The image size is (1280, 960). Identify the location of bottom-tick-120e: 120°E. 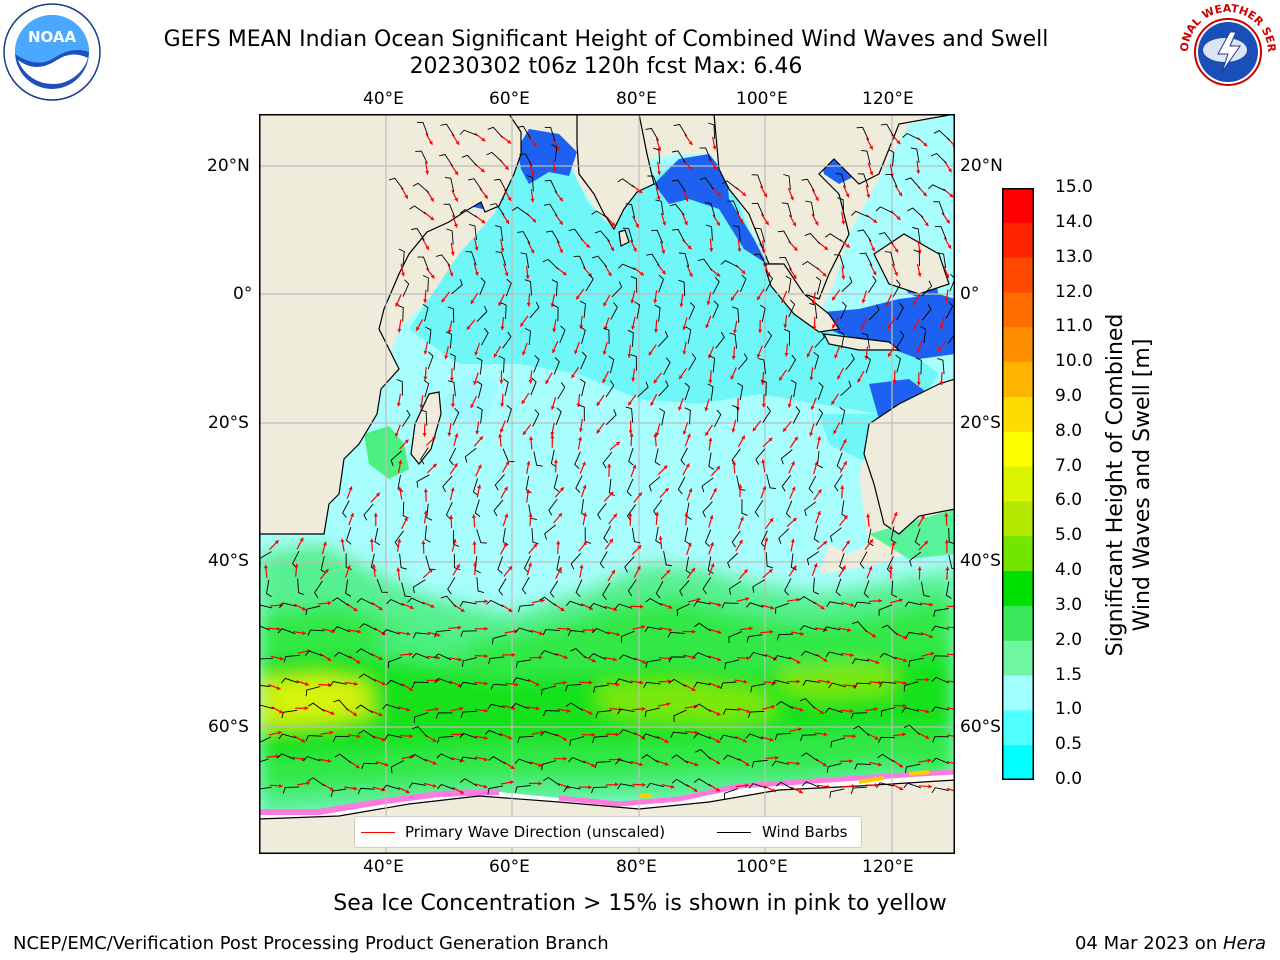
(888, 867).